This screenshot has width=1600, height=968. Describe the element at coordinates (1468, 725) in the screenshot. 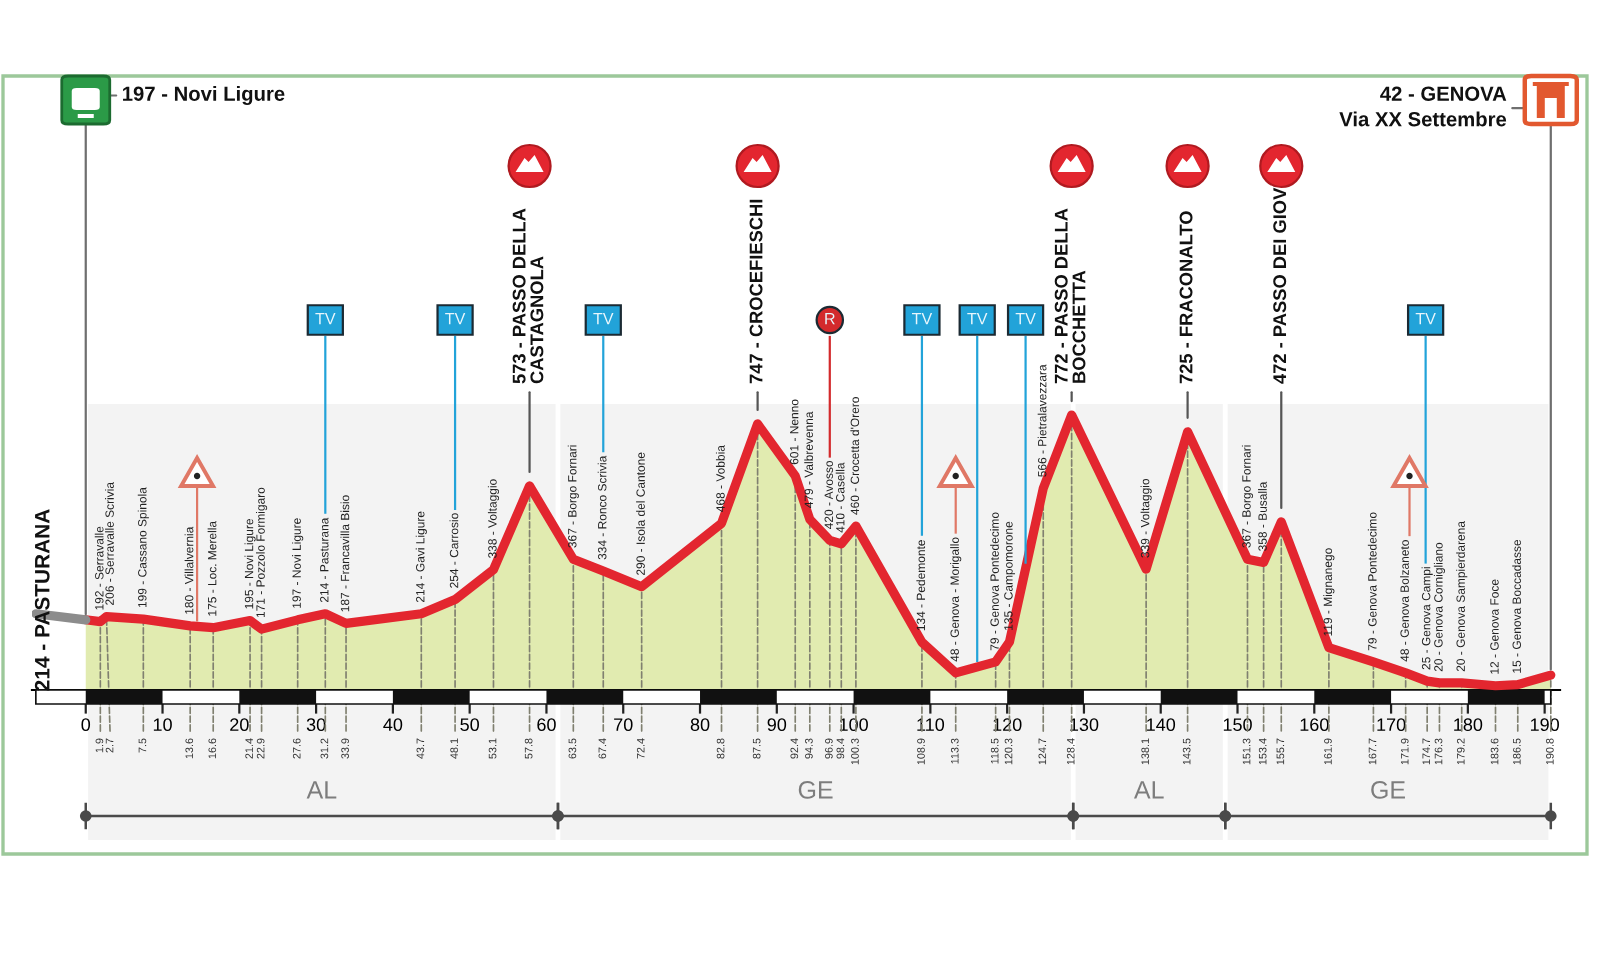

I see `x-tick-label: 180` at that location.